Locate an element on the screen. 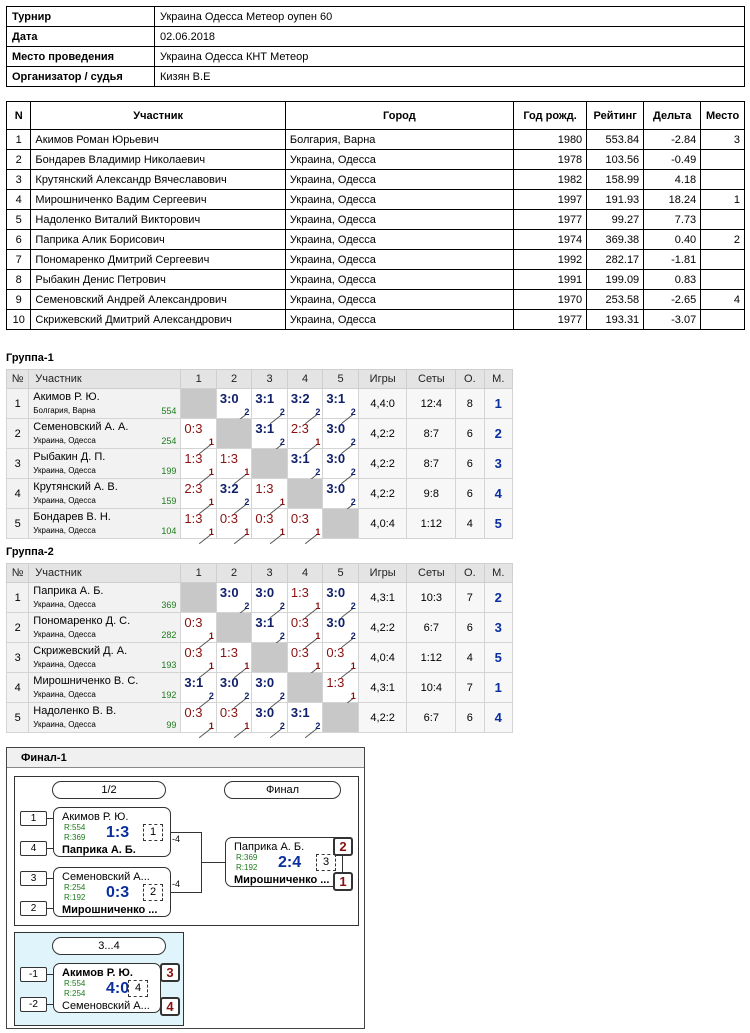 This screenshot has width=750, height=1033. player-rating: R:554 is located at coordinates (75, 827).